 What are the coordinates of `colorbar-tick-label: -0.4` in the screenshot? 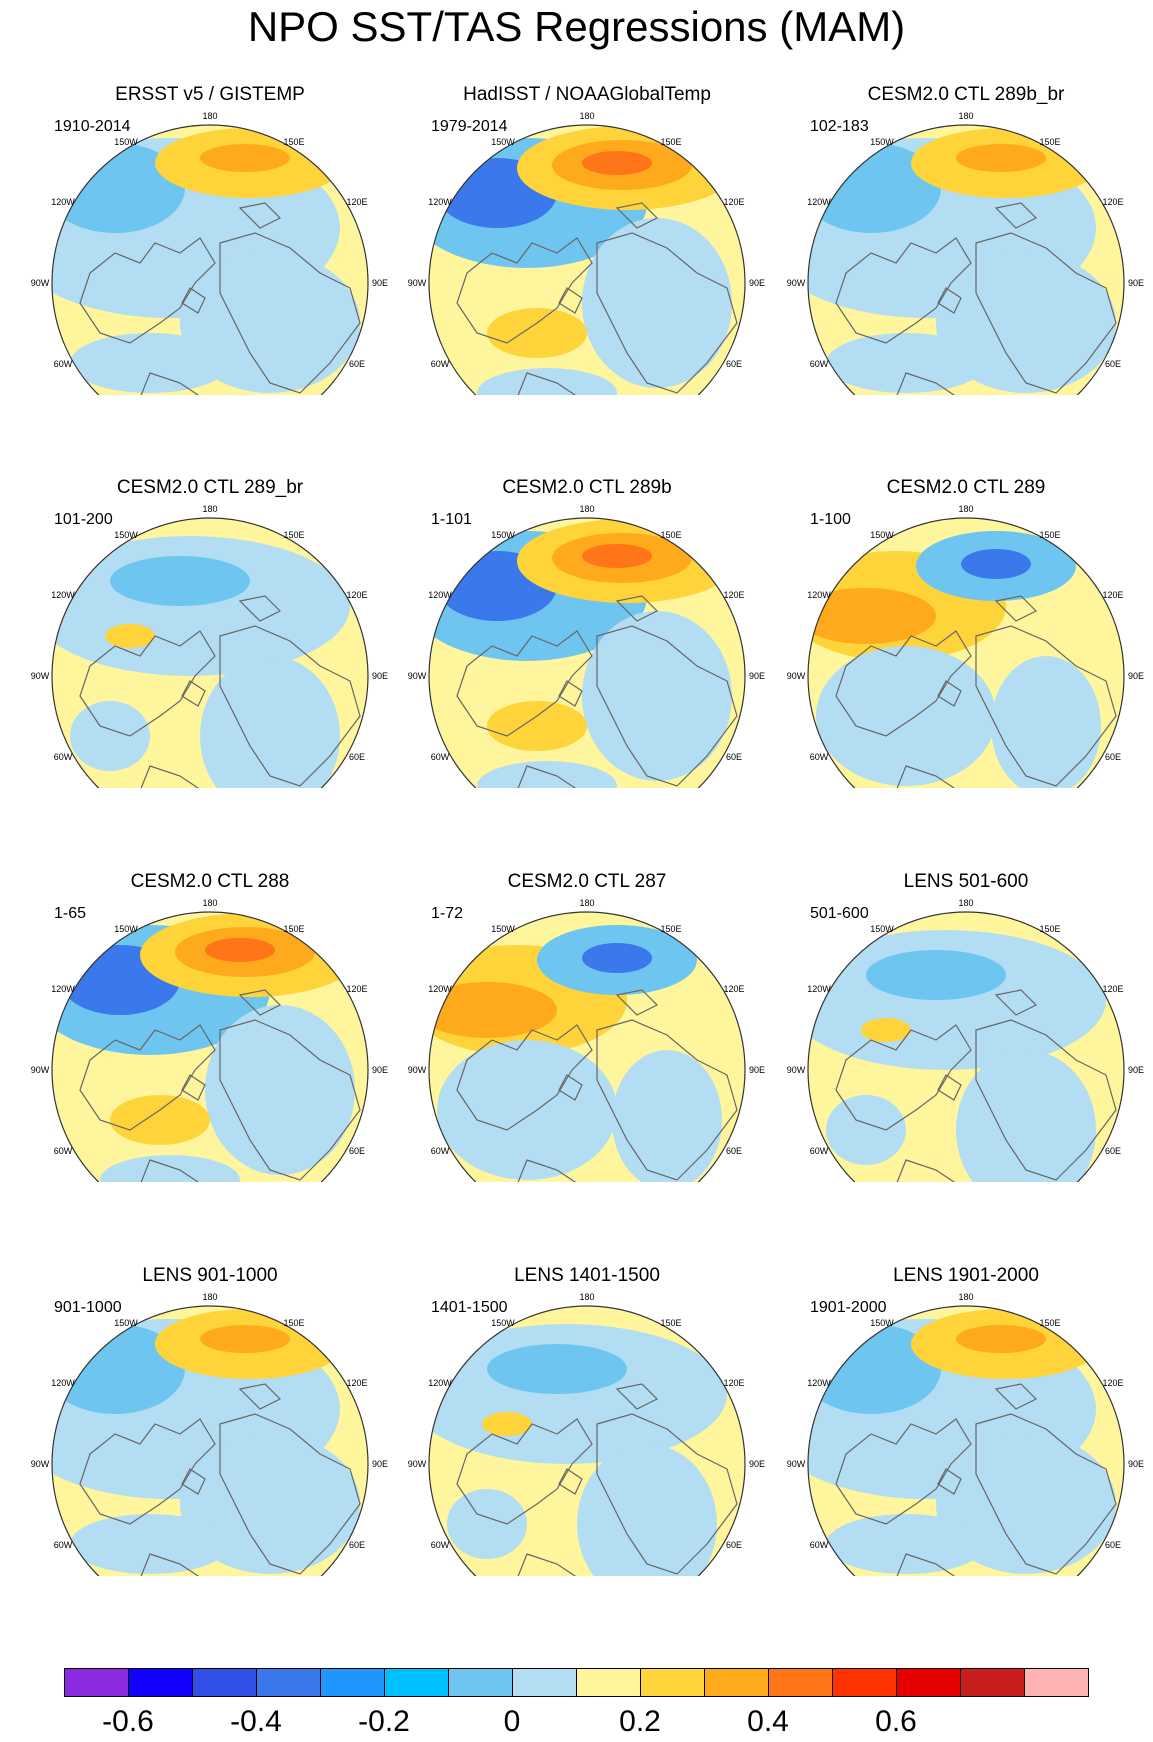 It's located at (256, 1721).